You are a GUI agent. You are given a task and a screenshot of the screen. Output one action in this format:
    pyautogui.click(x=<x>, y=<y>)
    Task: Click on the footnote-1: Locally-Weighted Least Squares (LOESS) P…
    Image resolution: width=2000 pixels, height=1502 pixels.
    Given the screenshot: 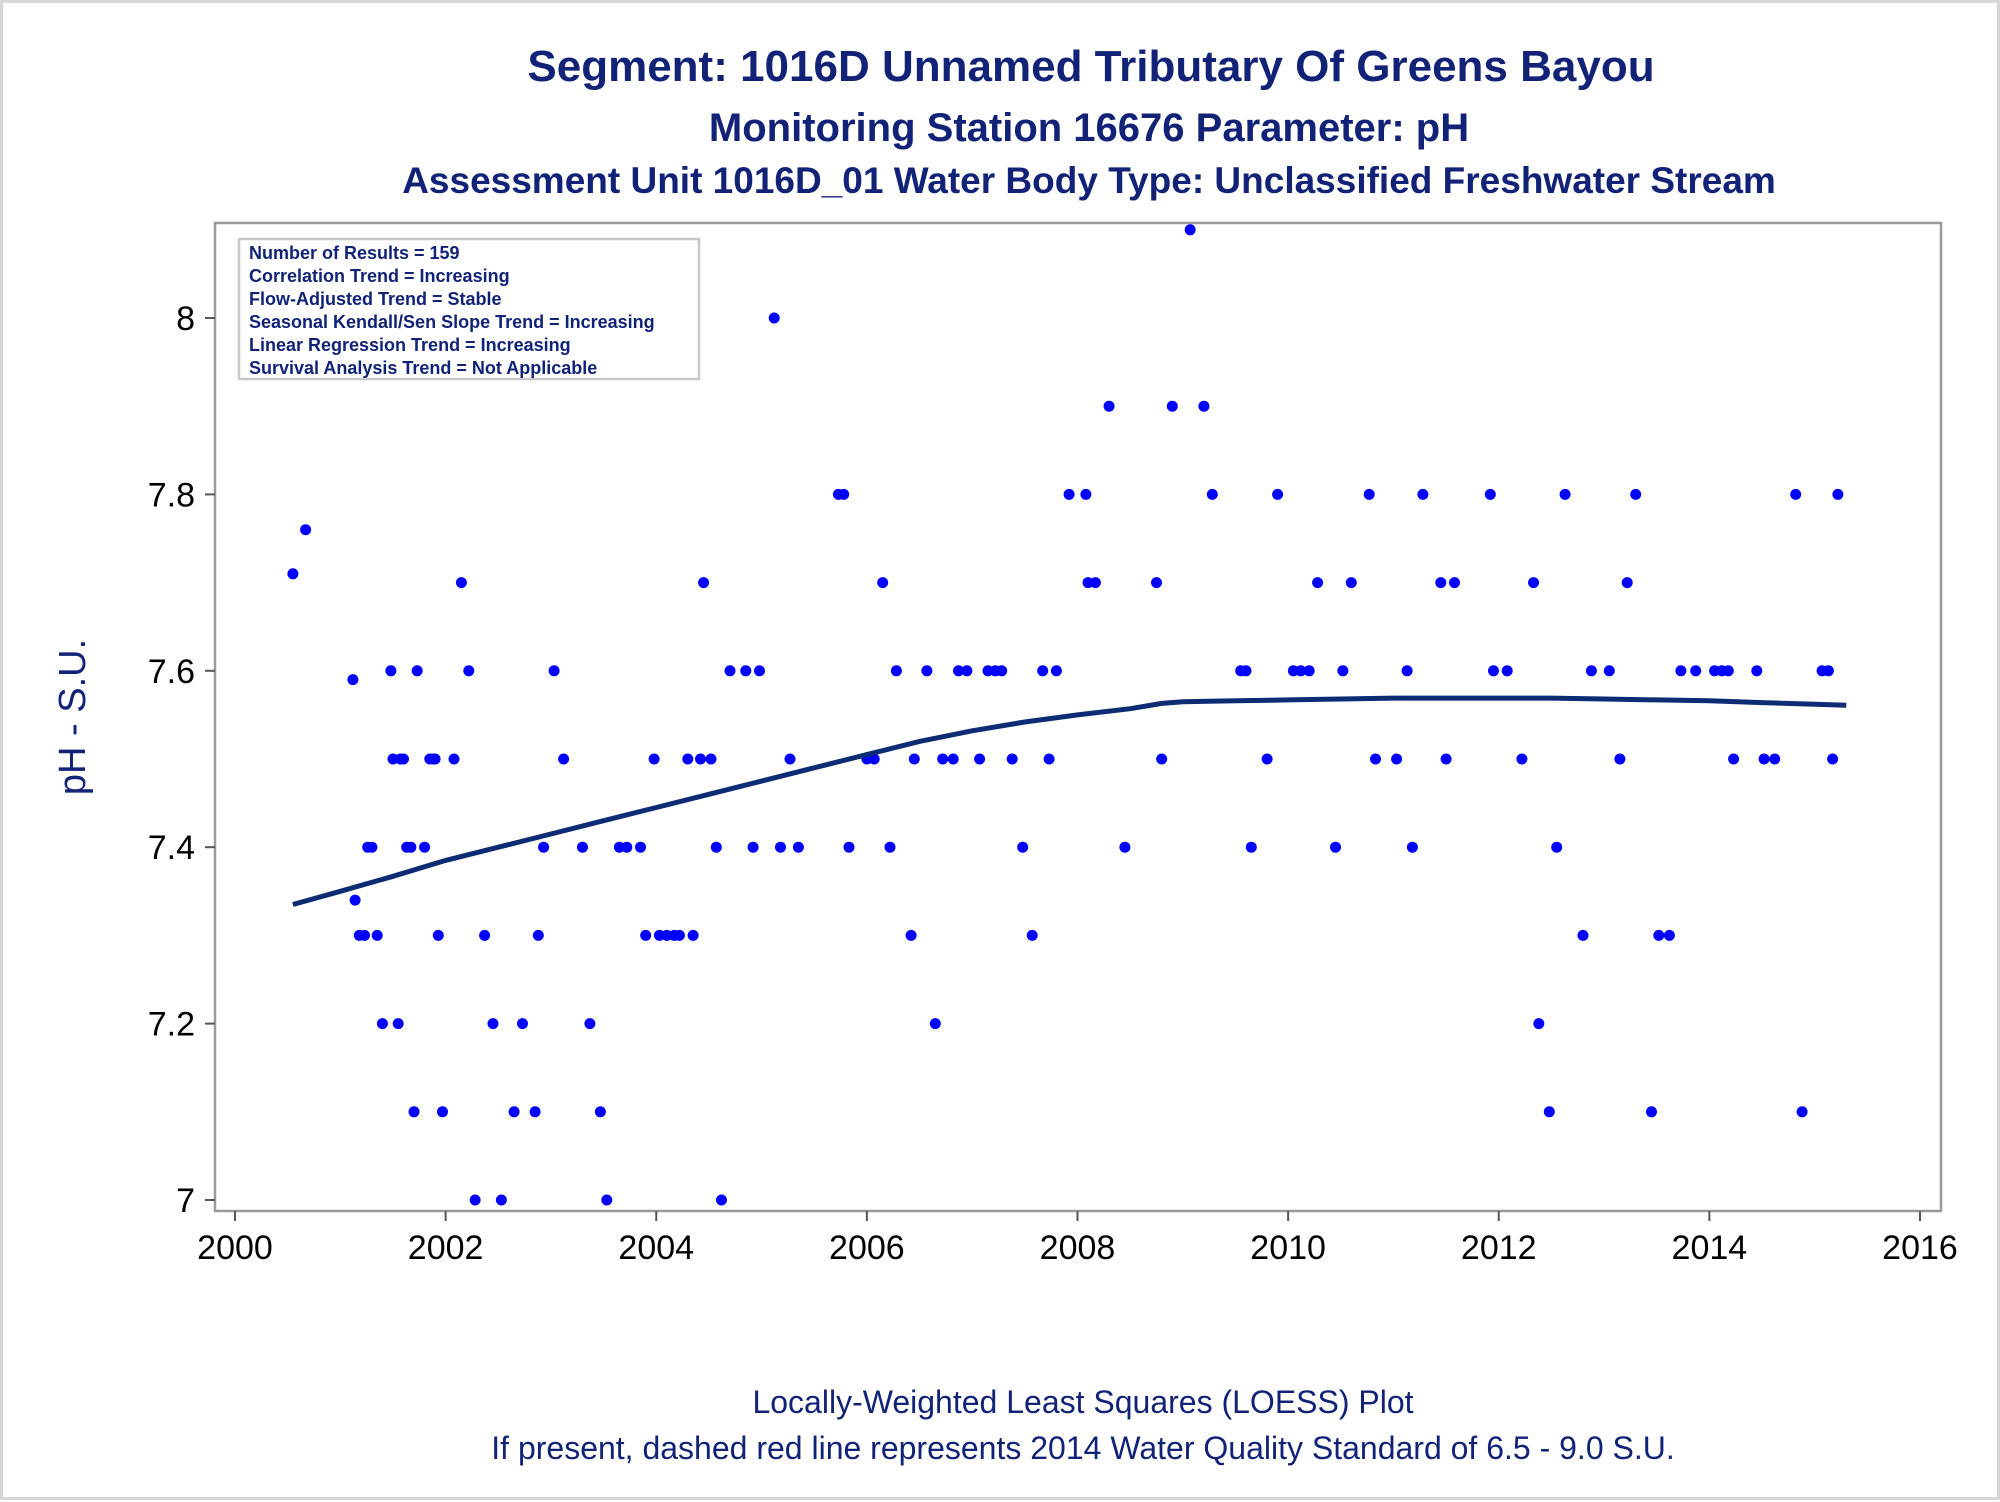 What is the action you would take?
    pyautogui.click(x=1082, y=1402)
    